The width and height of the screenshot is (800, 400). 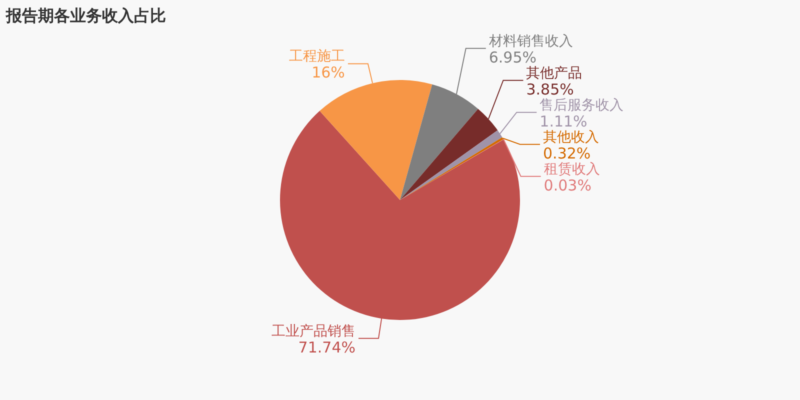 I want to click on data-label: 1.11%, so click(x=564, y=121).